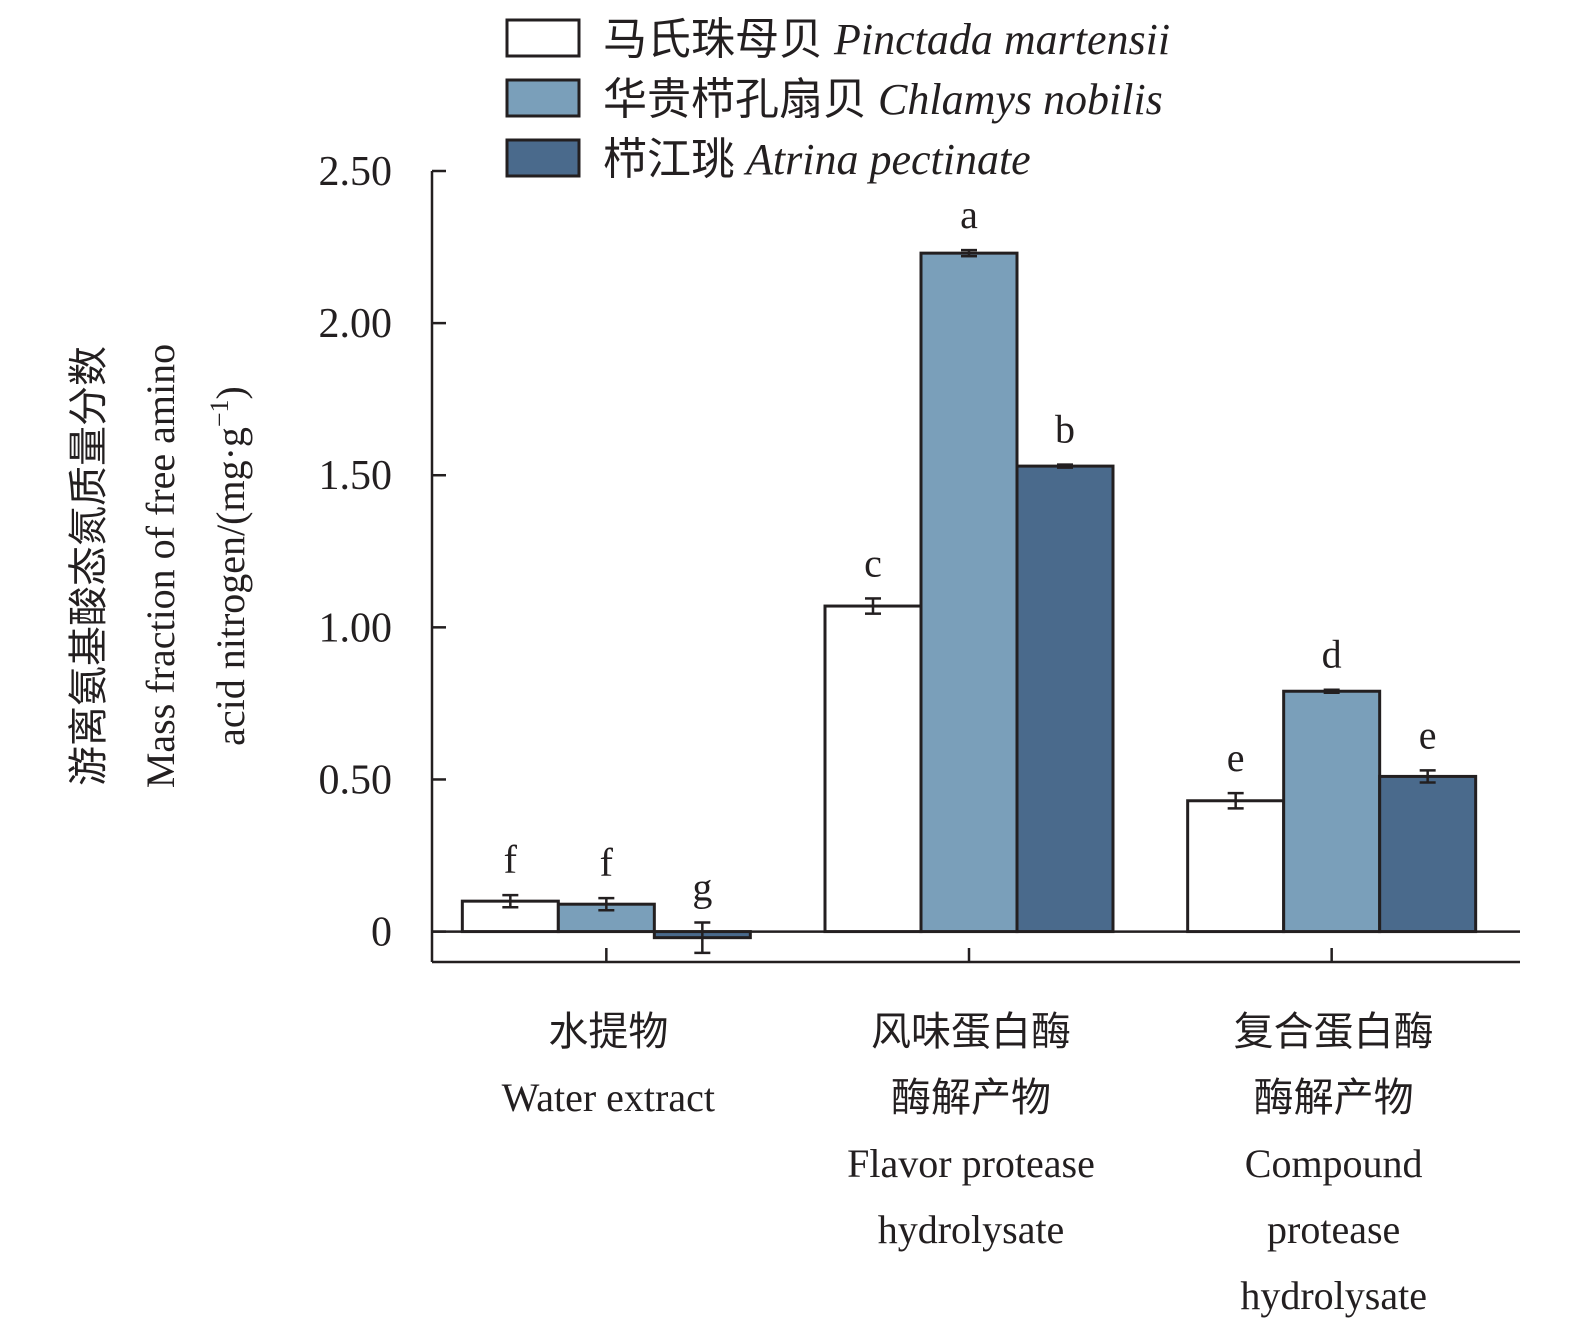  I want to click on legend-label-cn: 马氏珠母贝, so click(713, 39).